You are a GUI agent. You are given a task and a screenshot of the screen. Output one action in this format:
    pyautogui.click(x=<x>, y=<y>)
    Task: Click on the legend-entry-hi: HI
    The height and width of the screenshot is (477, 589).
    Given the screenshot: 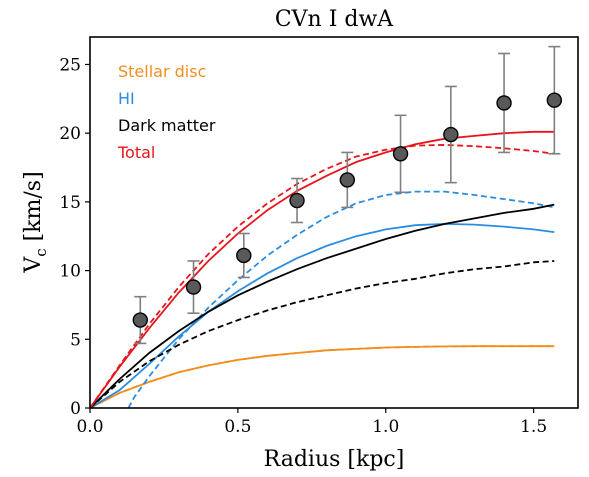 What is the action you would take?
    pyautogui.click(x=126, y=98)
    